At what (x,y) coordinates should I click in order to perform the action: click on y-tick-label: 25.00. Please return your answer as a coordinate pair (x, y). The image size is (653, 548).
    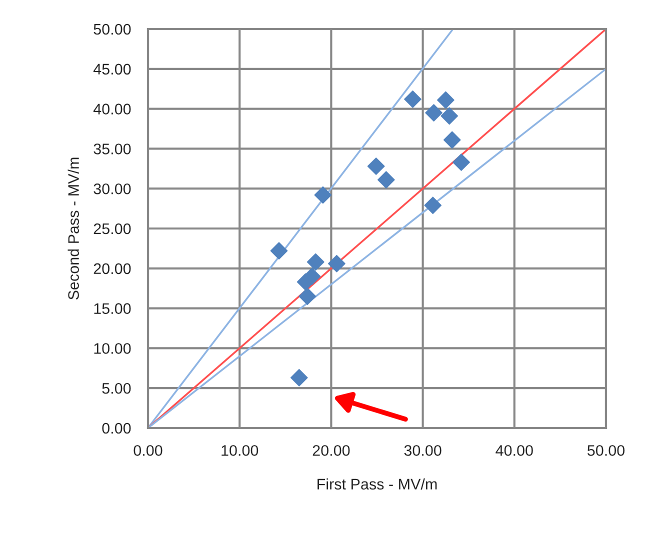
    Looking at the image, I should click on (112, 228).